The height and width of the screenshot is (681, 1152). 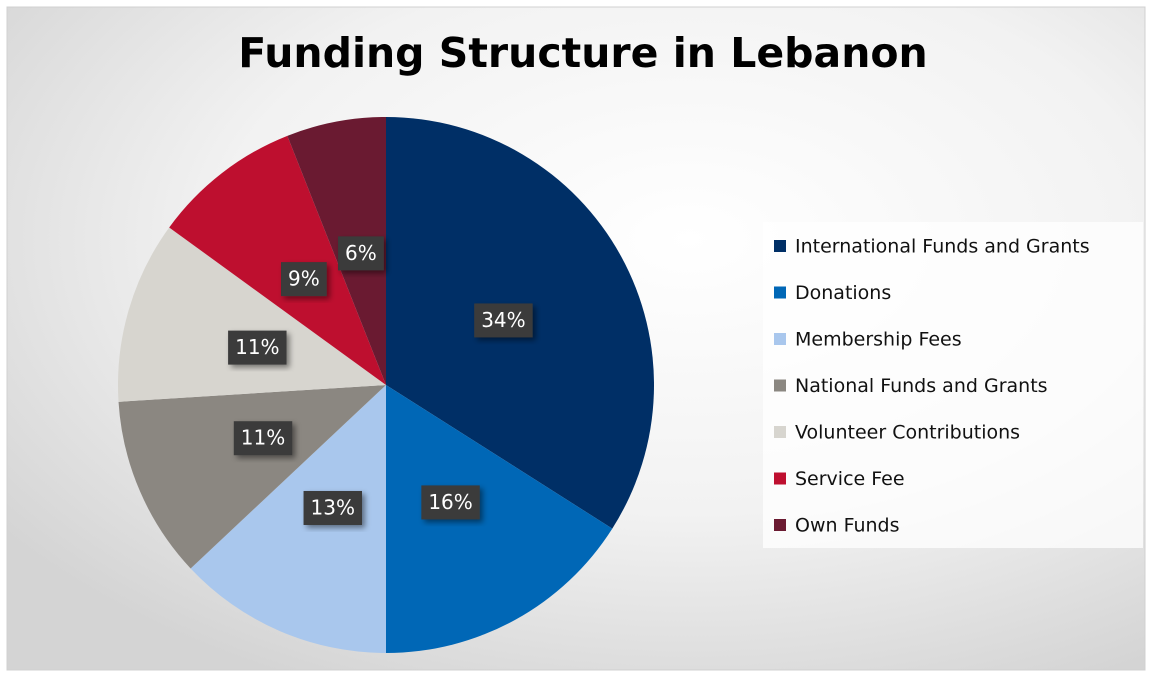 I want to click on data-label-text: 13%, so click(x=333, y=507).